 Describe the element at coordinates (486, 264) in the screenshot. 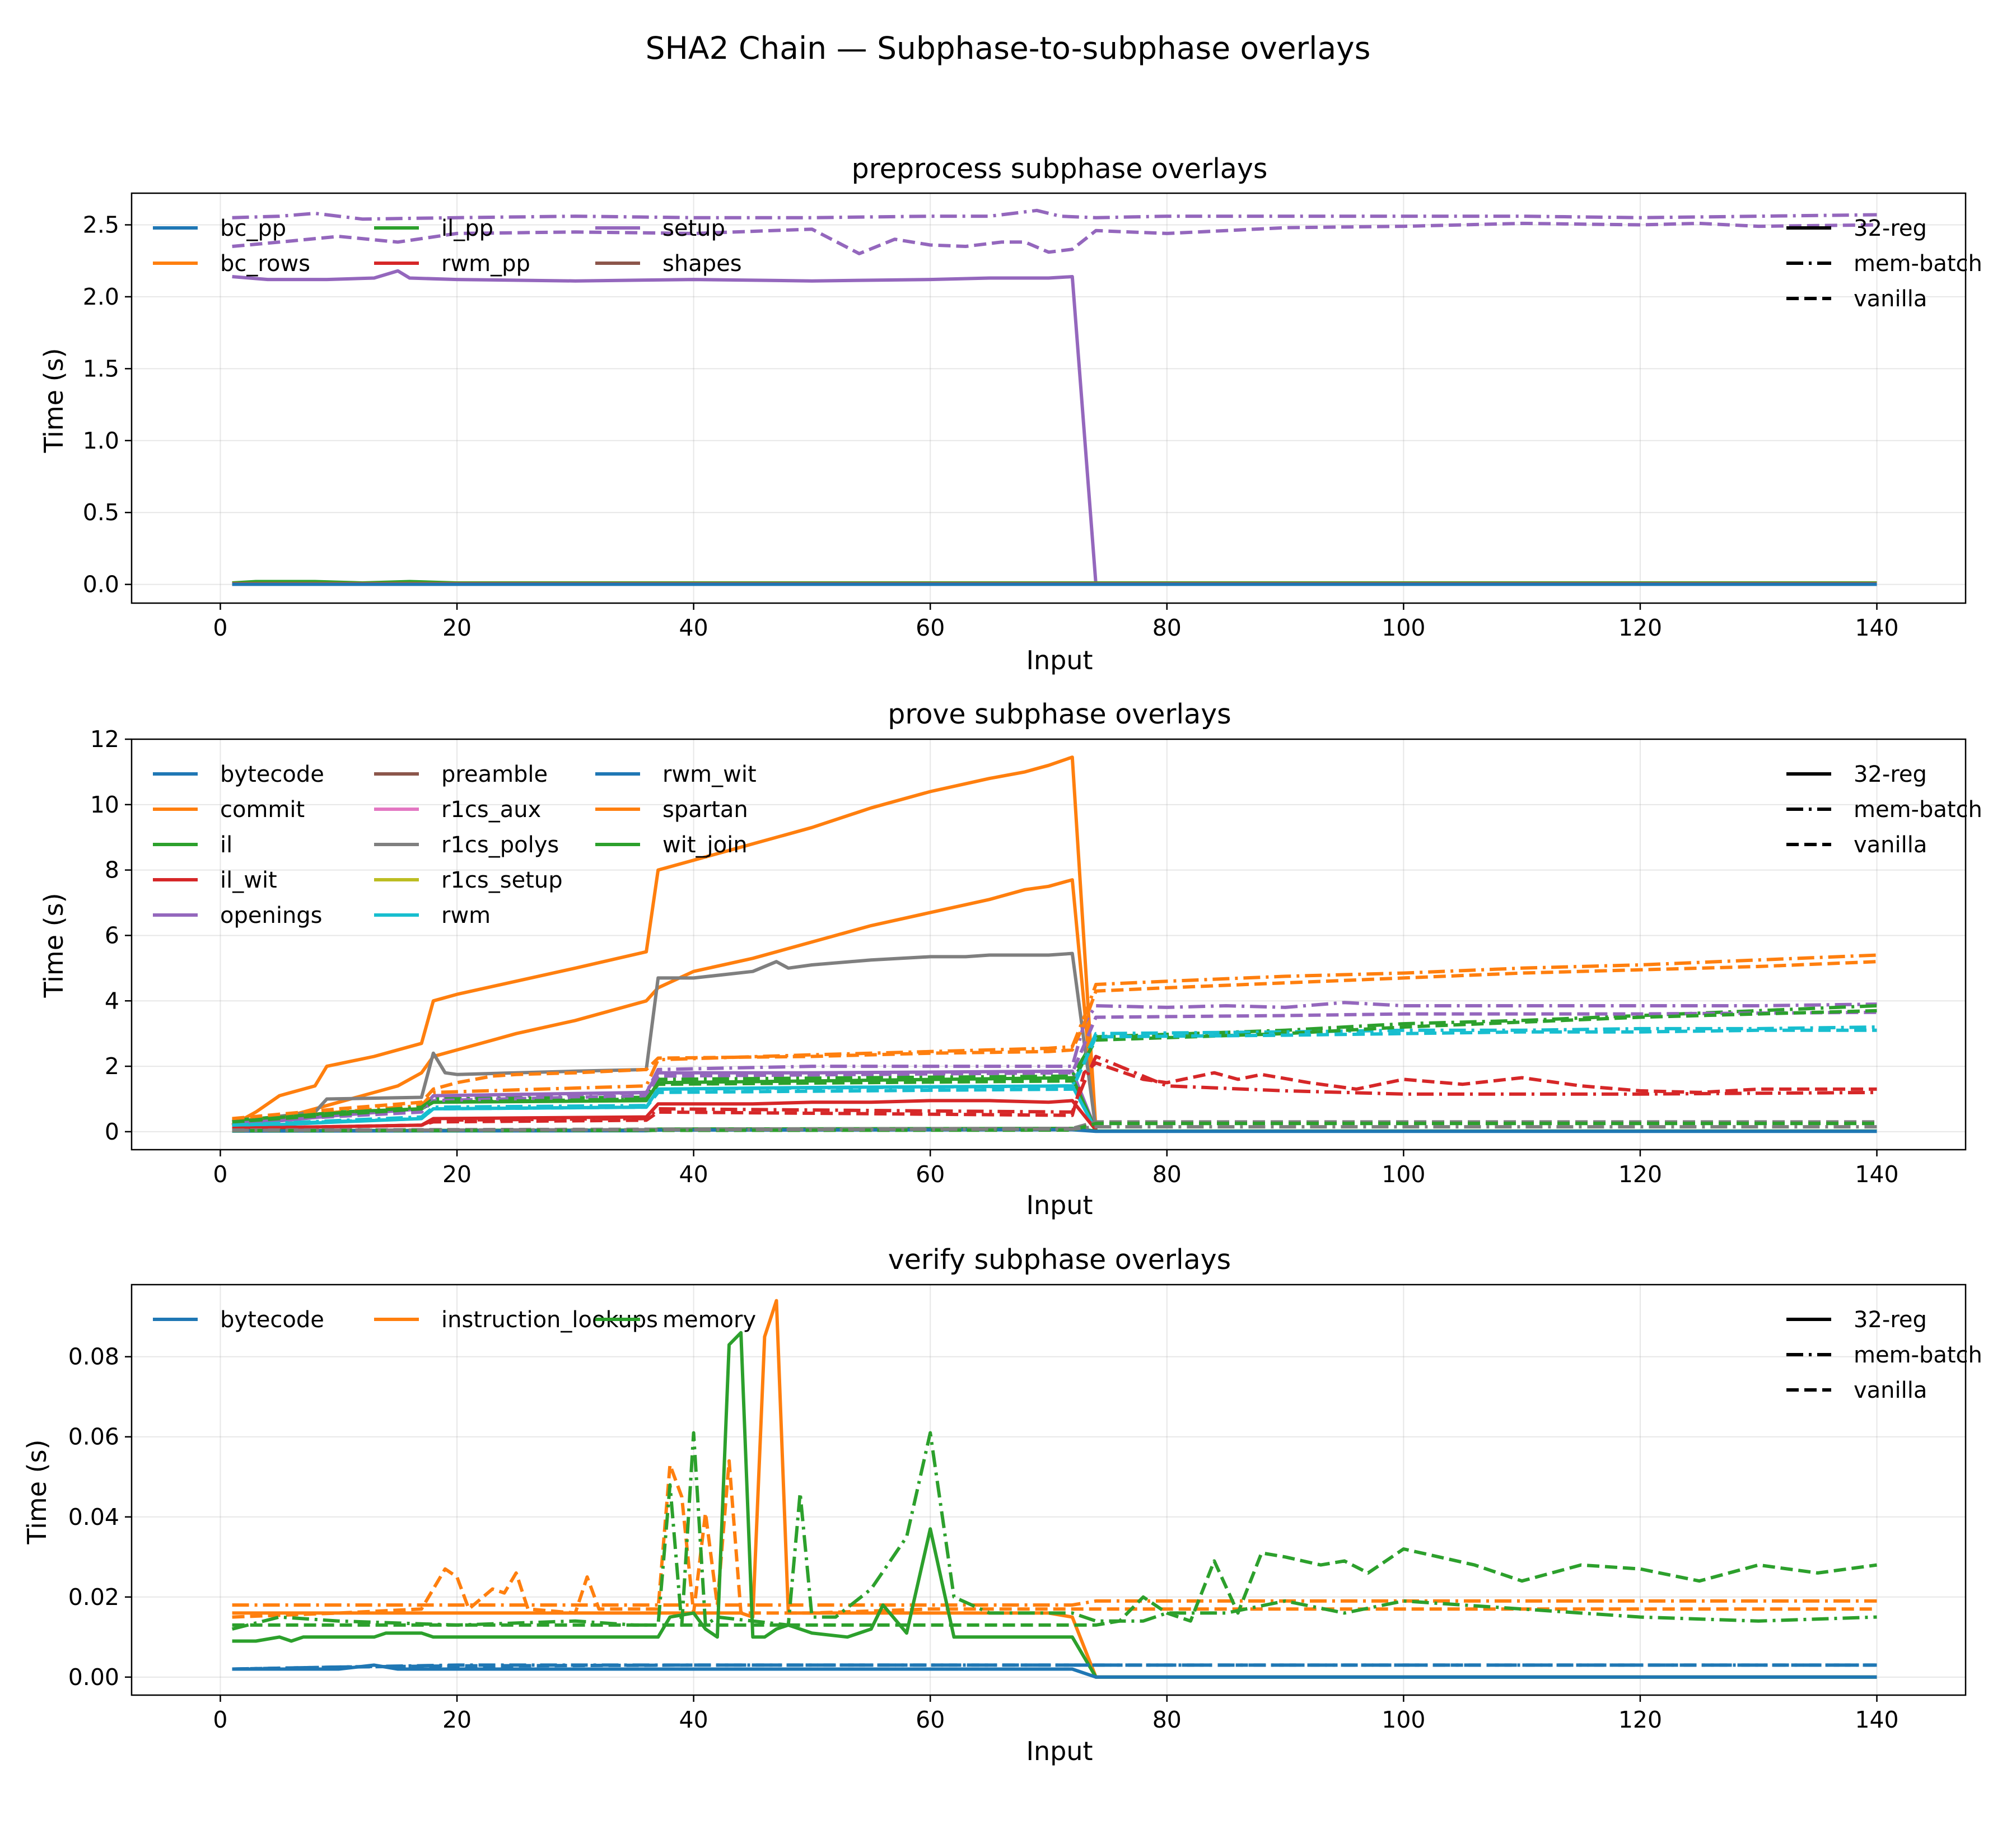

I see `legend-label: rwm_pp` at that location.